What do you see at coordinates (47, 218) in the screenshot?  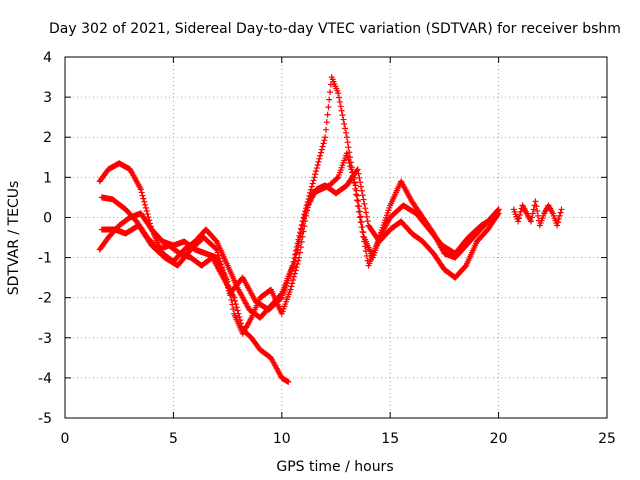 I see `y-tick-label: 0` at bounding box center [47, 218].